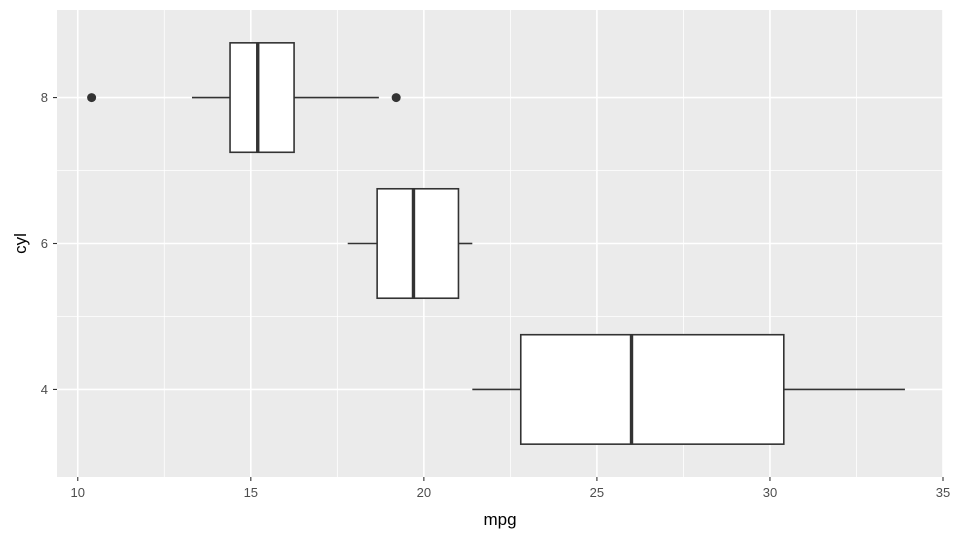  Describe the element at coordinates (44, 243) in the screenshot. I see `y-tick-label: 6` at that location.